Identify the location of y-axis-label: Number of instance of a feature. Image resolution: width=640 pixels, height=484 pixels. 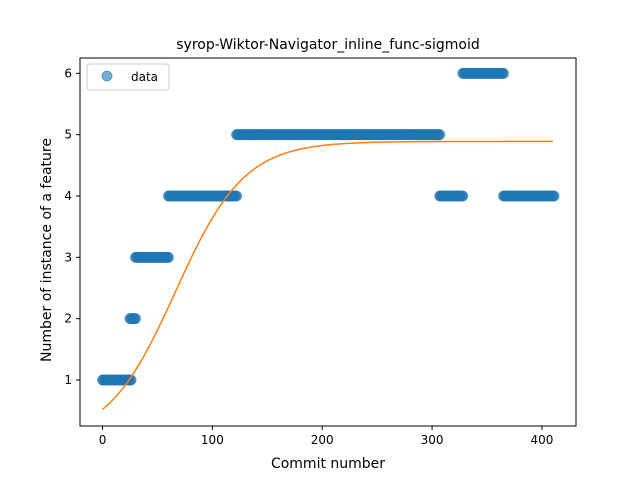
(47, 250).